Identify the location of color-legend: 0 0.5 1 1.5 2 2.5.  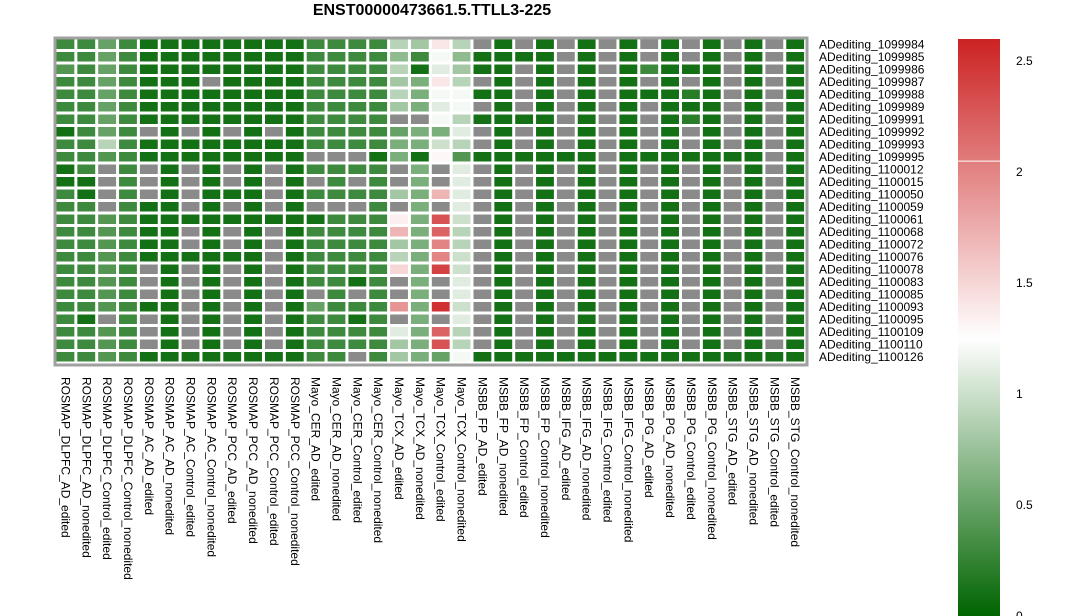
(995, 327).